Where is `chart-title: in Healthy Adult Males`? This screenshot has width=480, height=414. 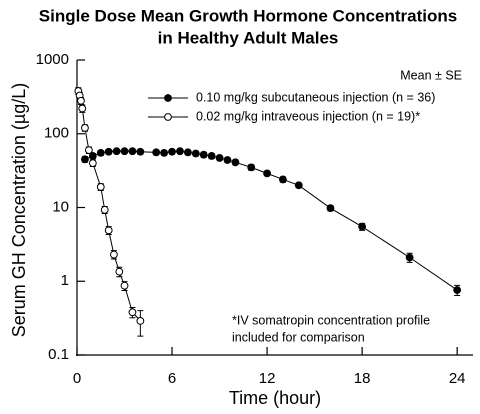 chart-title: in Healthy Adult Males is located at coordinates (248, 37).